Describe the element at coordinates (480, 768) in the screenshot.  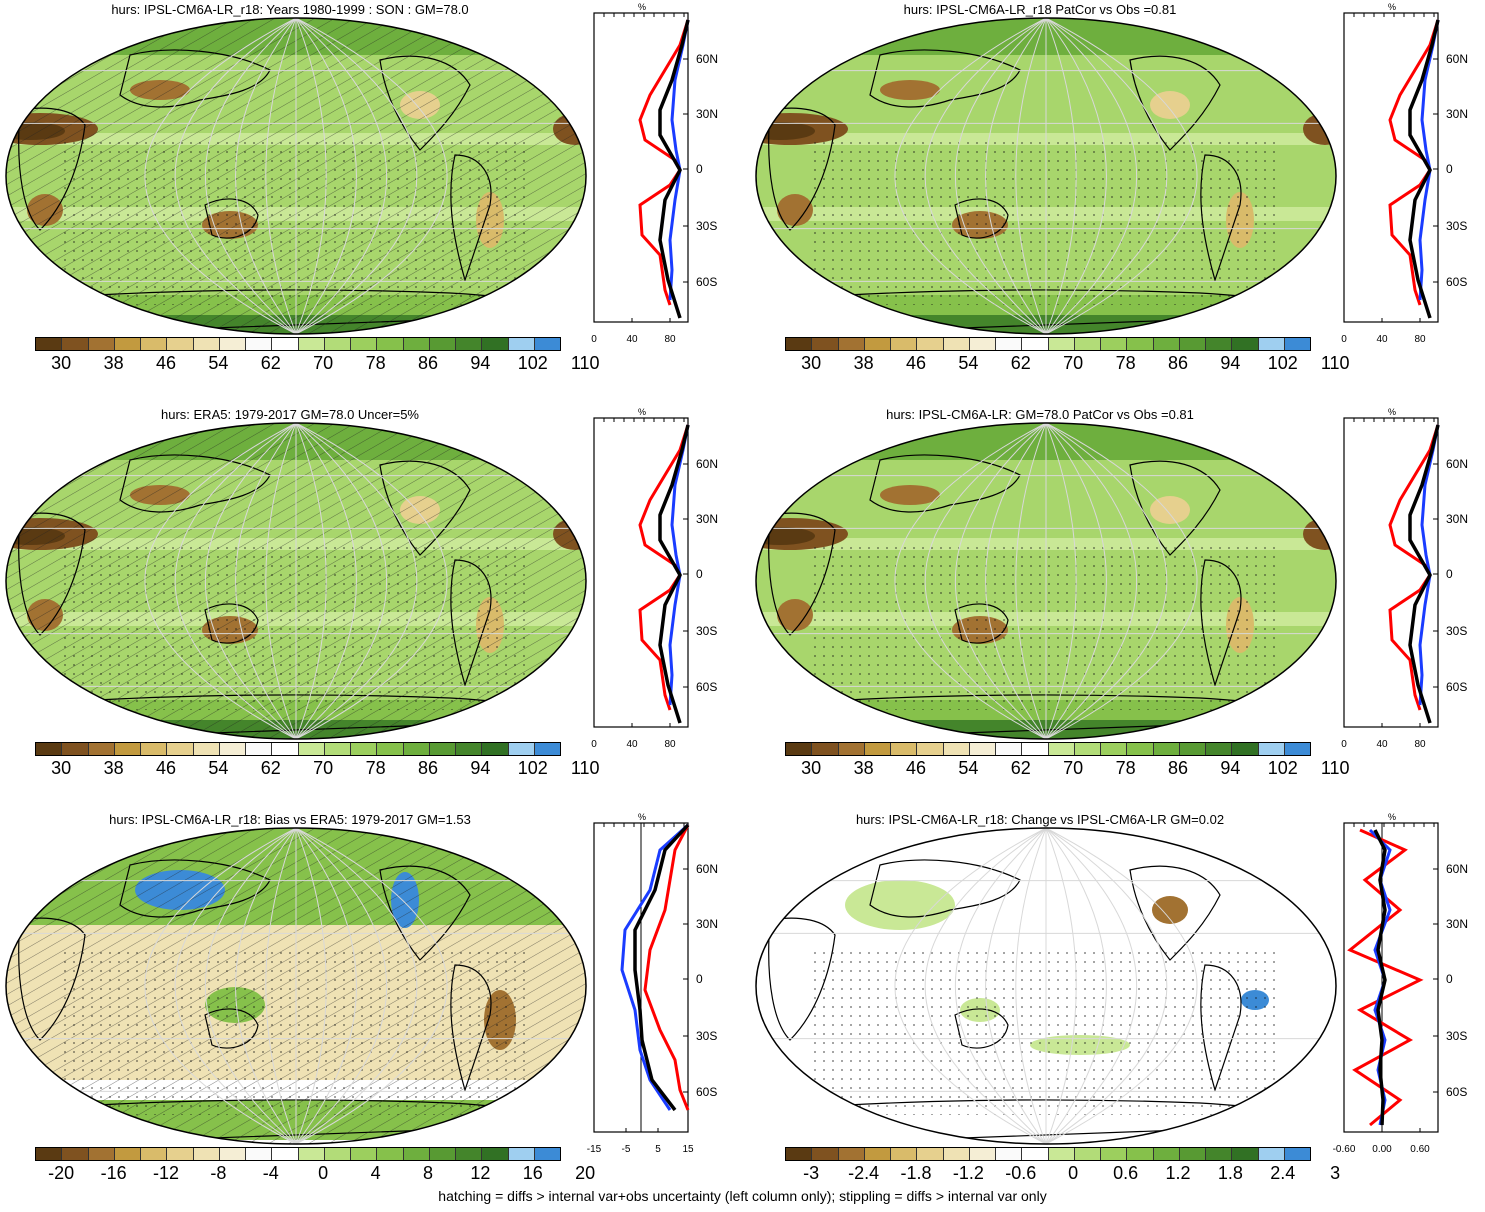
I see `colorbar-tick-label: 94` at that location.